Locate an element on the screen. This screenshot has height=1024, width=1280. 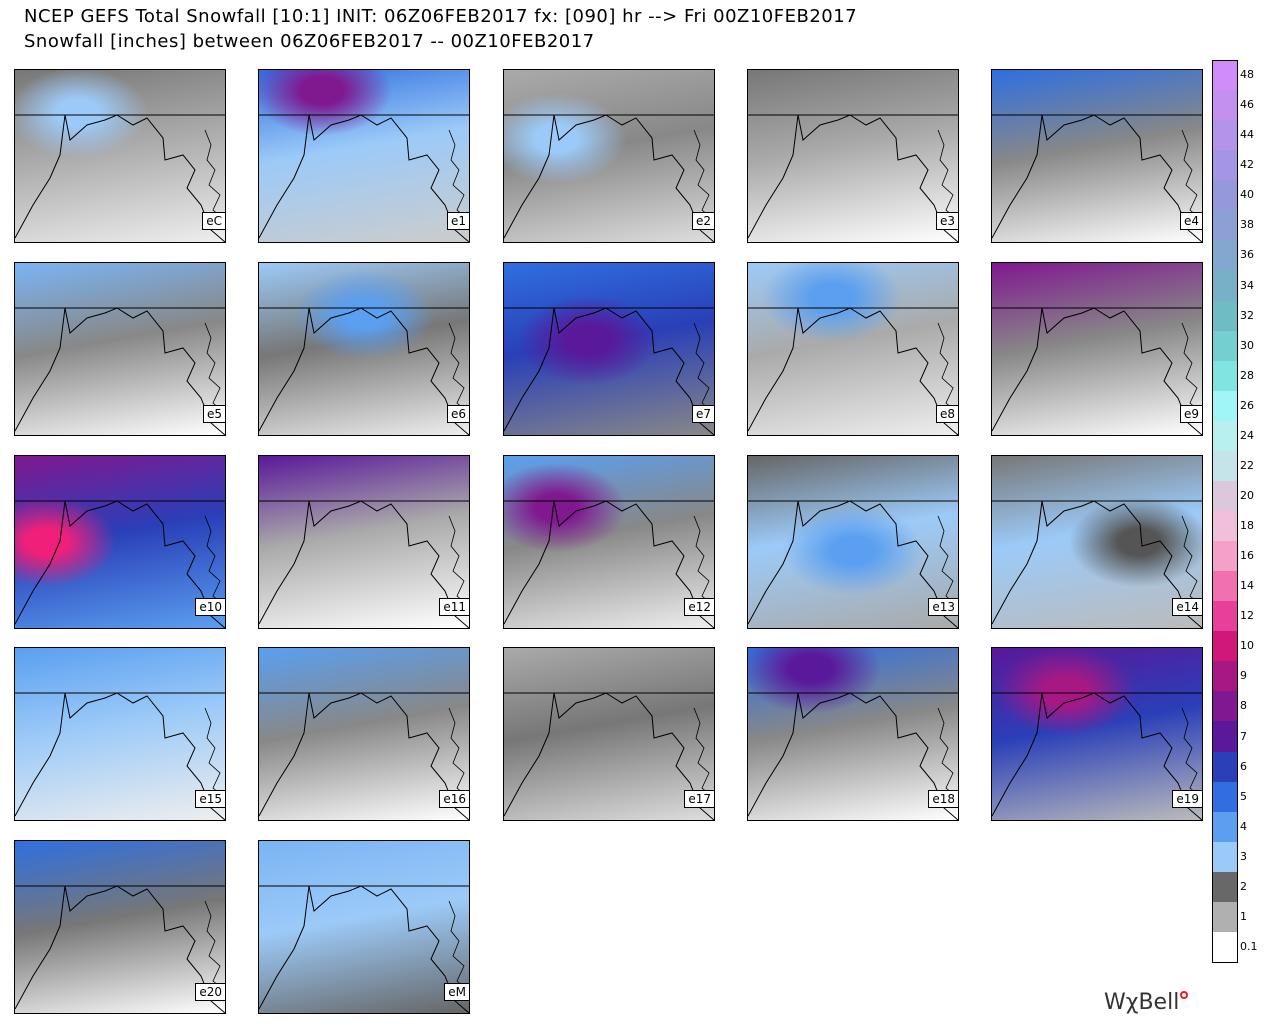
map-panel: e10 is located at coordinates (120, 542).